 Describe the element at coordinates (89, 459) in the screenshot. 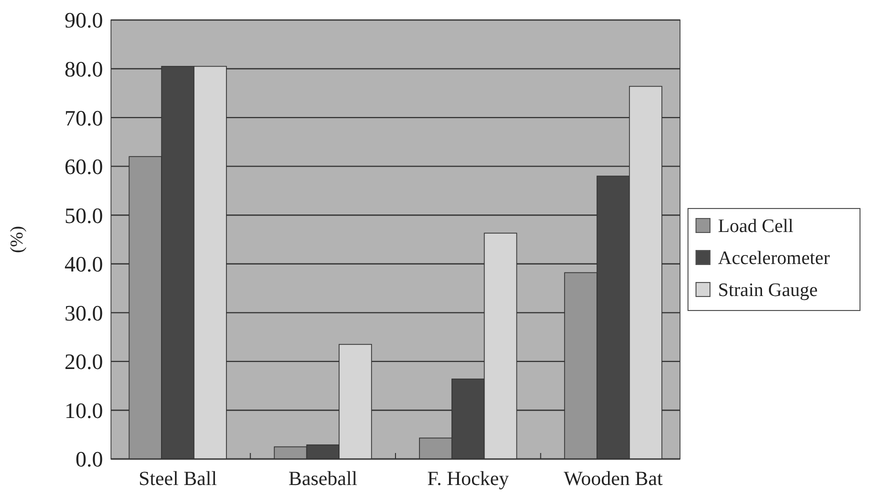

I see `y-tick-label: 0.0` at that location.